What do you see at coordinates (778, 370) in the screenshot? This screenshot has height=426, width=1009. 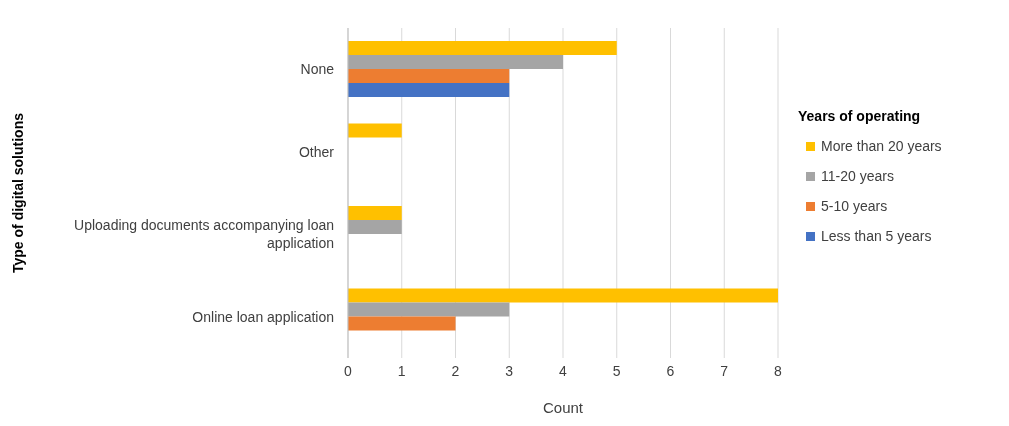 I see `x-tick-label: 8` at bounding box center [778, 370].